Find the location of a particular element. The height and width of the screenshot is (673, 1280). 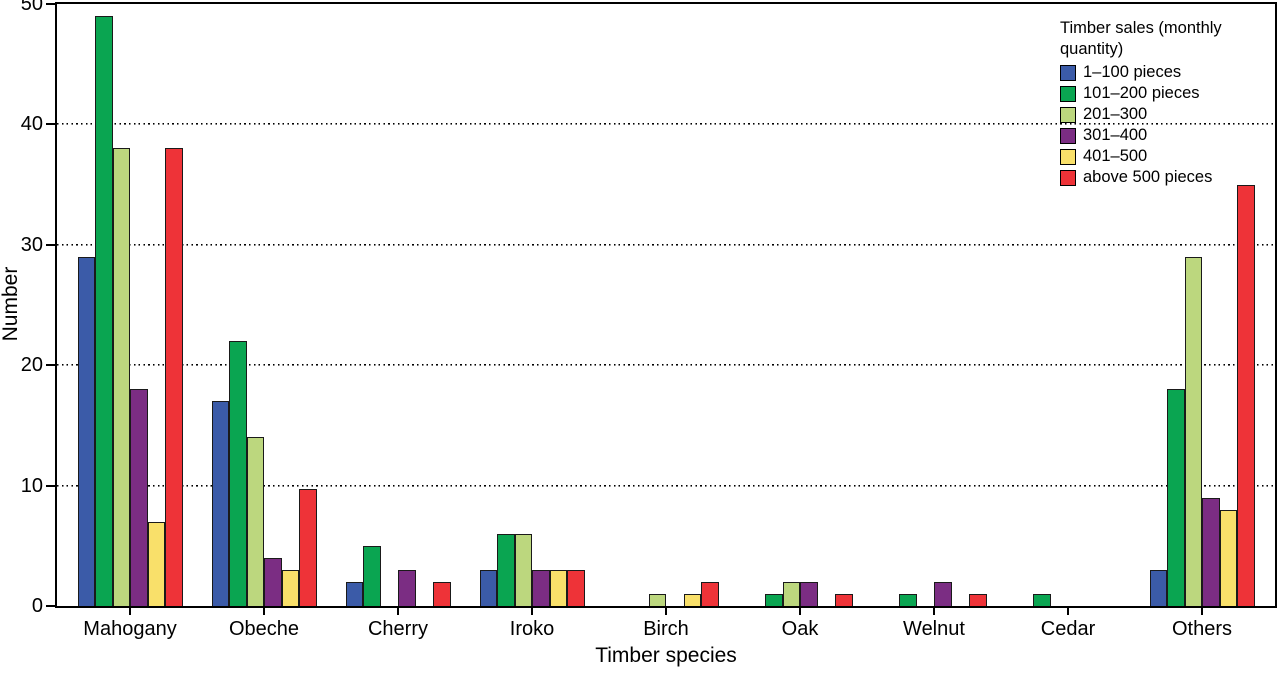

y-axis-tick-label: 30 is located at coordinates (31, 244).